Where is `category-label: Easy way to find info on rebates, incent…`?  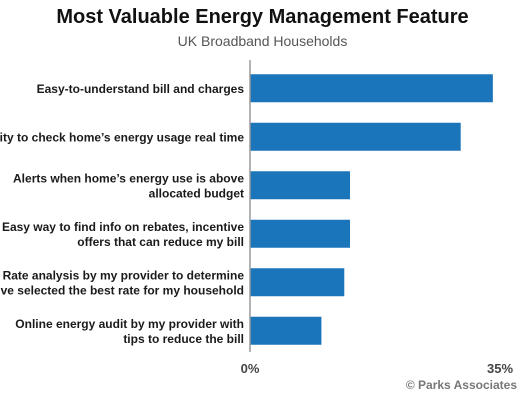
category-label: Easy way to find info on rebates, incent… is located at coordinates (123, 234).